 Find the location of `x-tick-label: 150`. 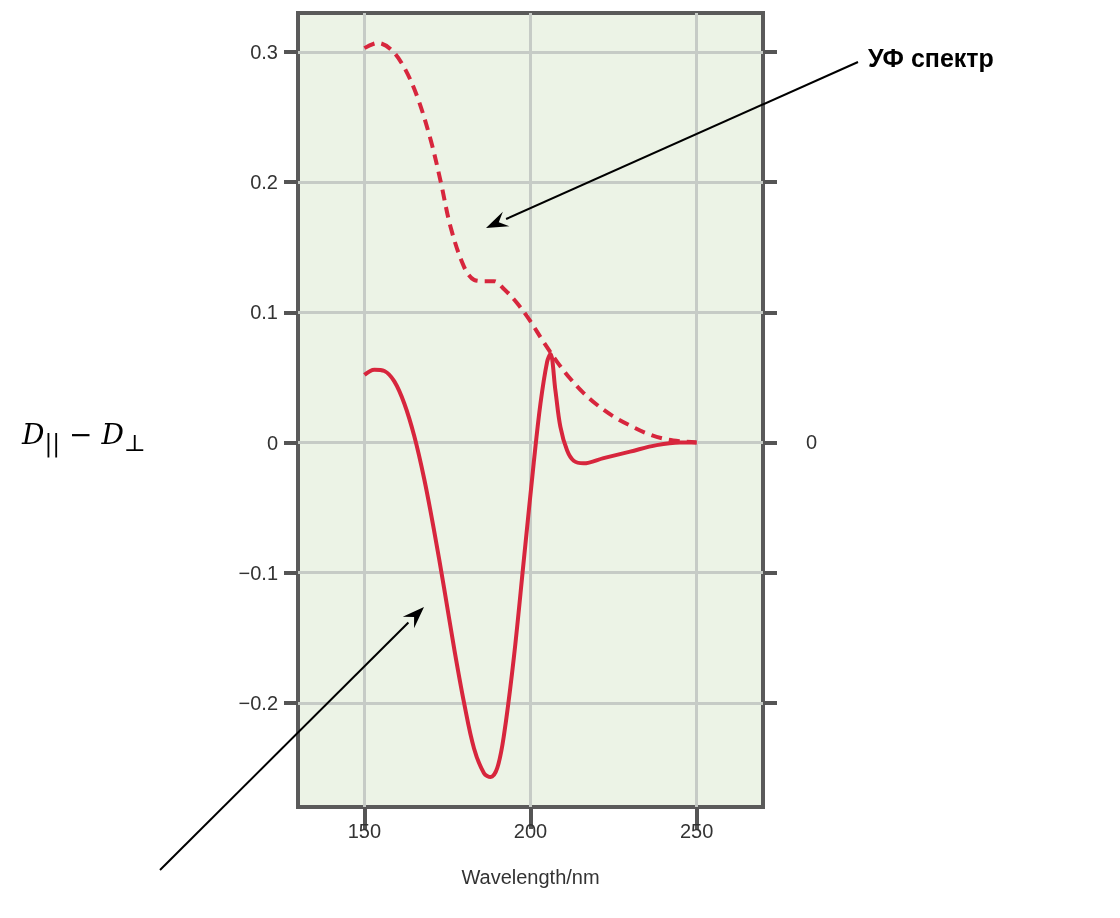

x-tick-label: 150 is located at coordinates (364, 831).